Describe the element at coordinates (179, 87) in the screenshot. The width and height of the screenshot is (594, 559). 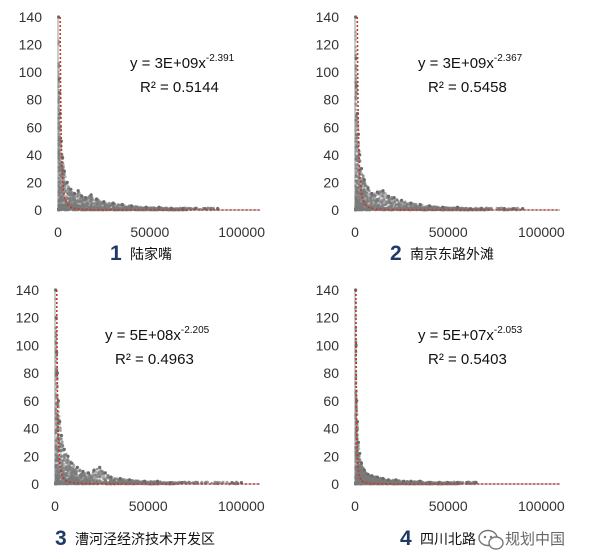
I see `r-squared: R² = 0.5144` at that location.